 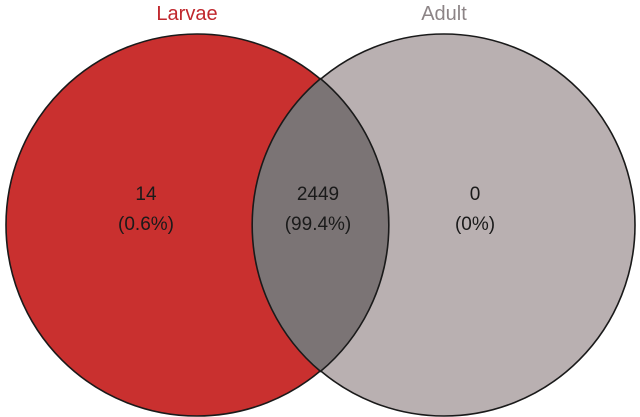 What do you see at coordinates (475, 194) in the screenshot?
I see `adult-only-count: 0` at bounding box center [475, 194].